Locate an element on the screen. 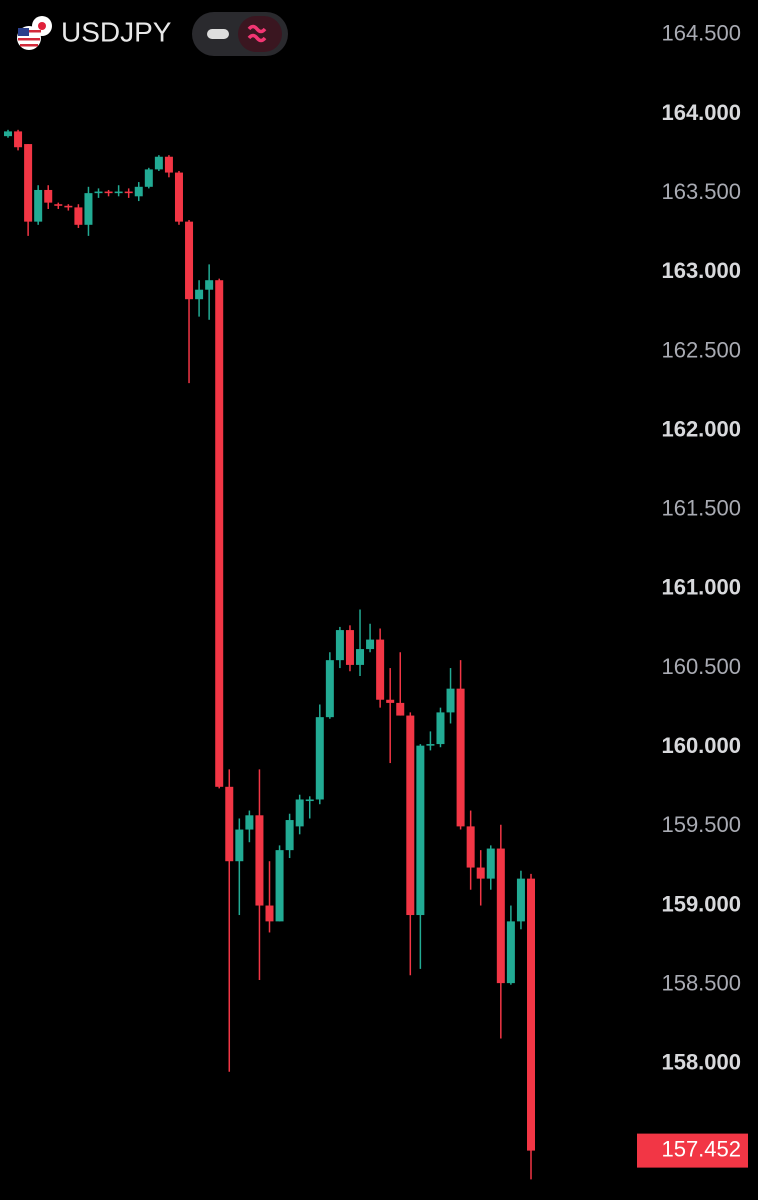 The height and width of the screenshot is (1200, 758). y-tick-label: 161.000 is located at coordinates (701, 587).